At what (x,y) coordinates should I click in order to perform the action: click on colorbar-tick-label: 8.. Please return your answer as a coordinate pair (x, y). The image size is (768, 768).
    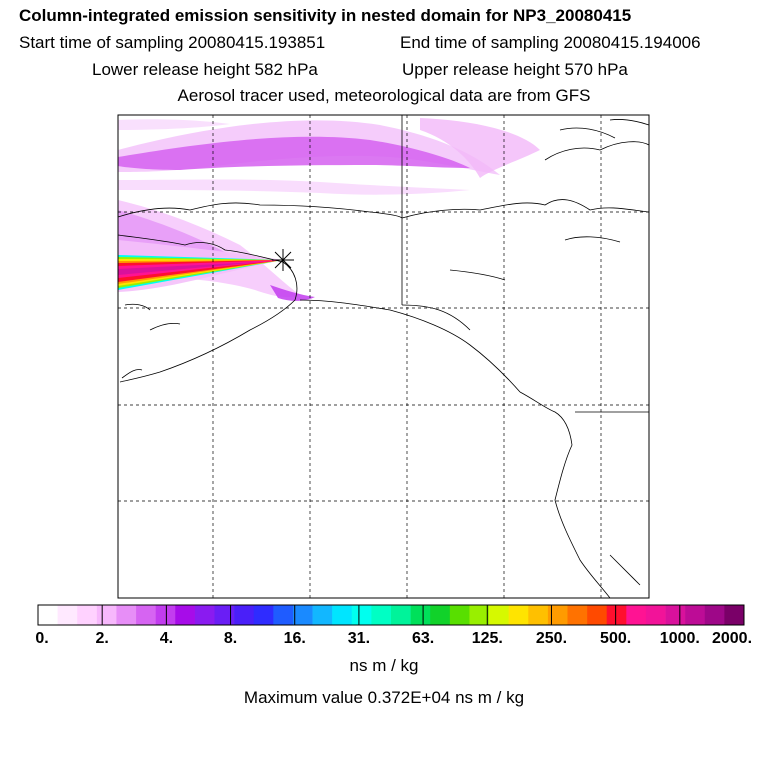
    Looking at the image, I should click on (230, 638).